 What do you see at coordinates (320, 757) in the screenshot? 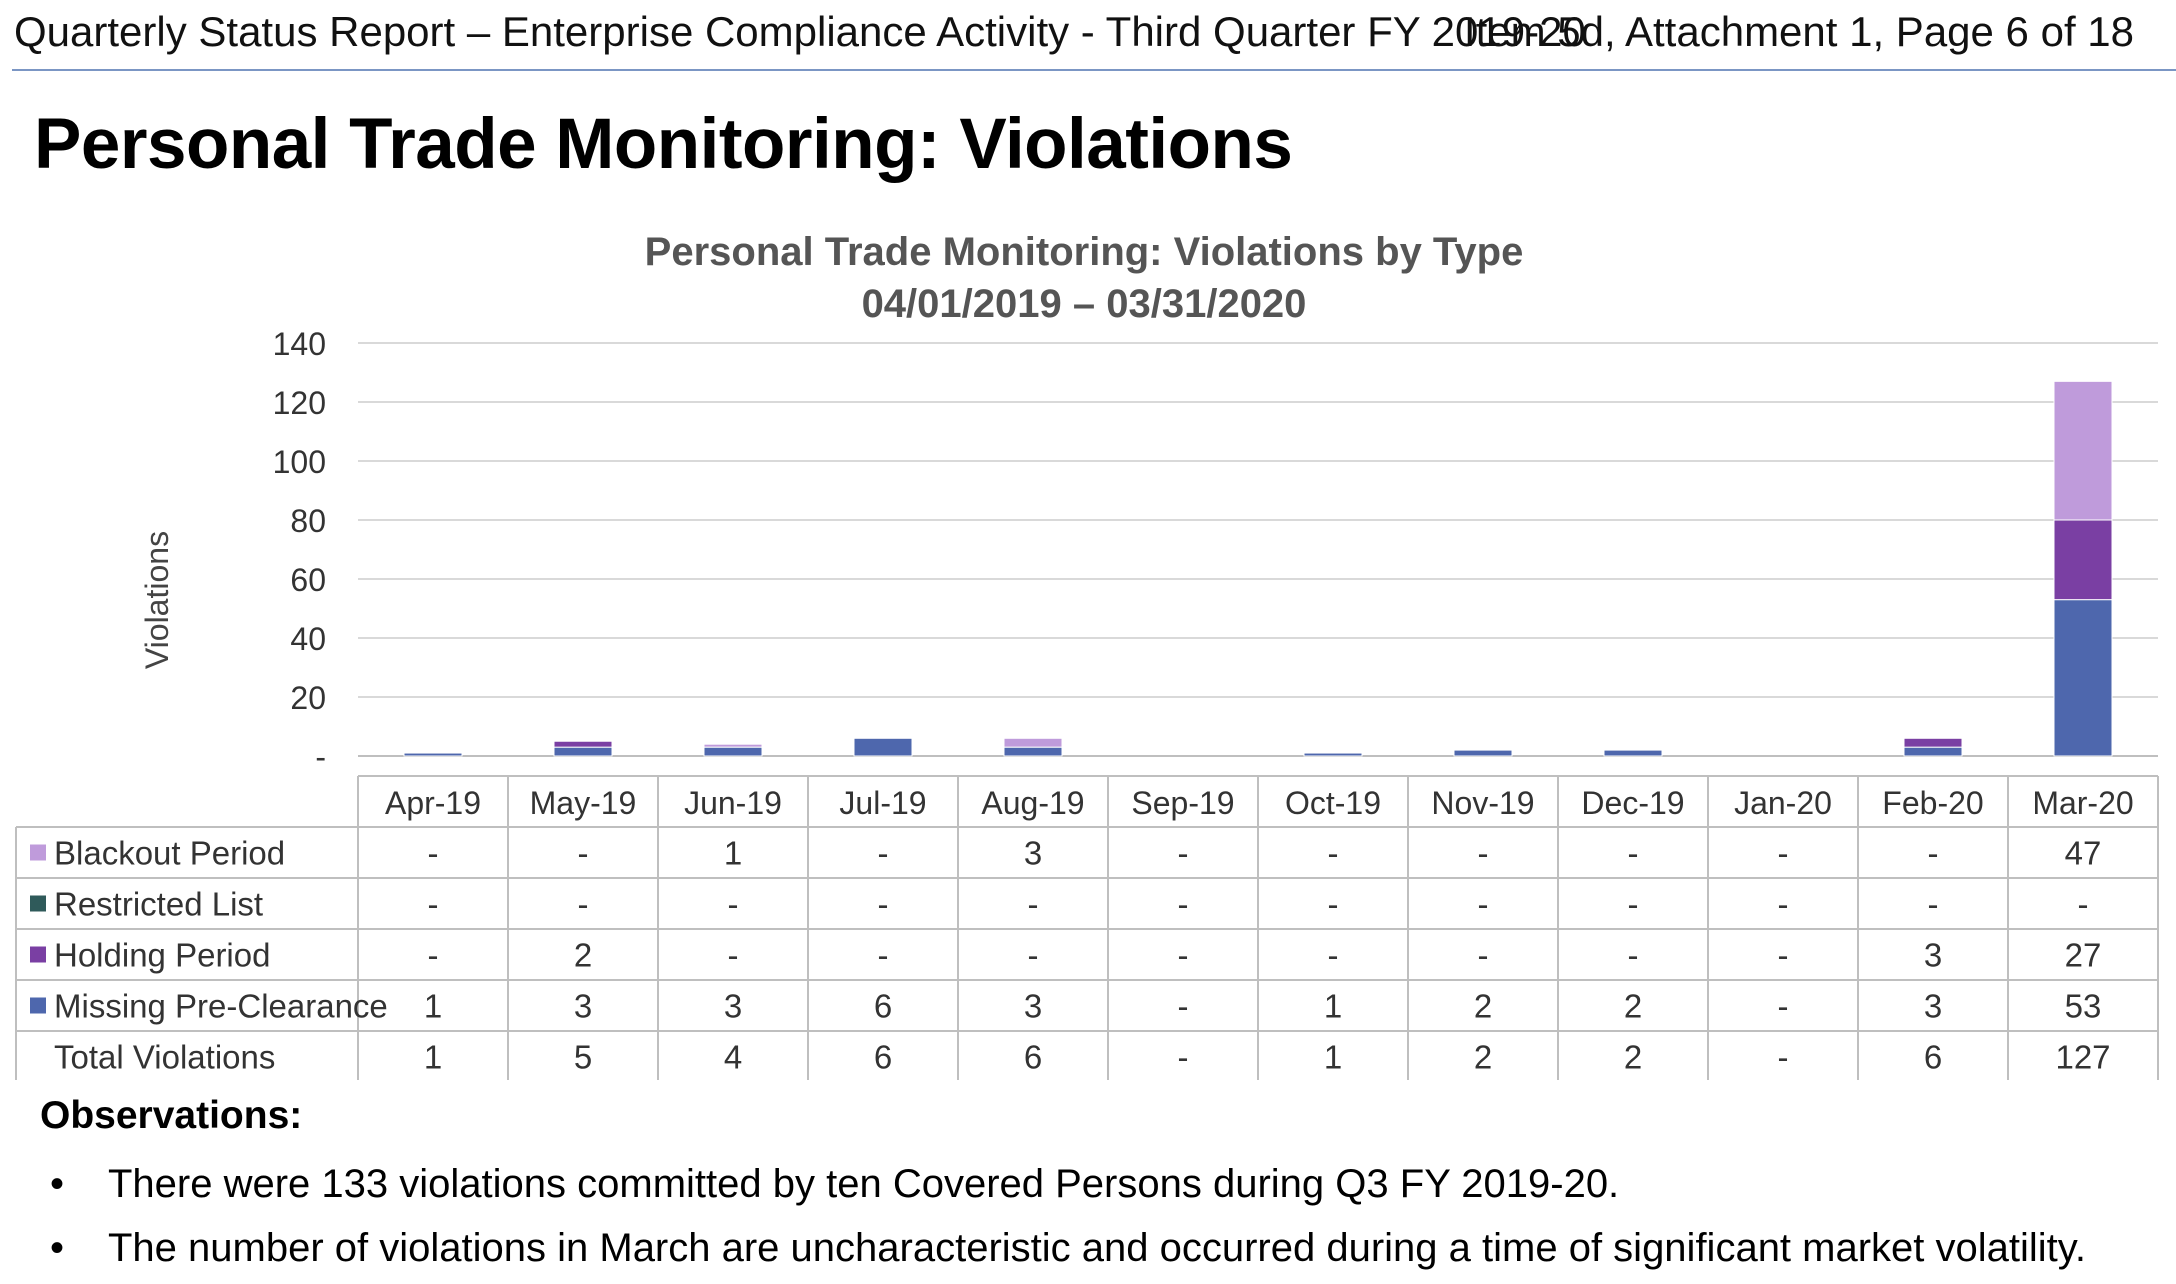
I see `y-tick-label: -` at bounding box center [320, 757].